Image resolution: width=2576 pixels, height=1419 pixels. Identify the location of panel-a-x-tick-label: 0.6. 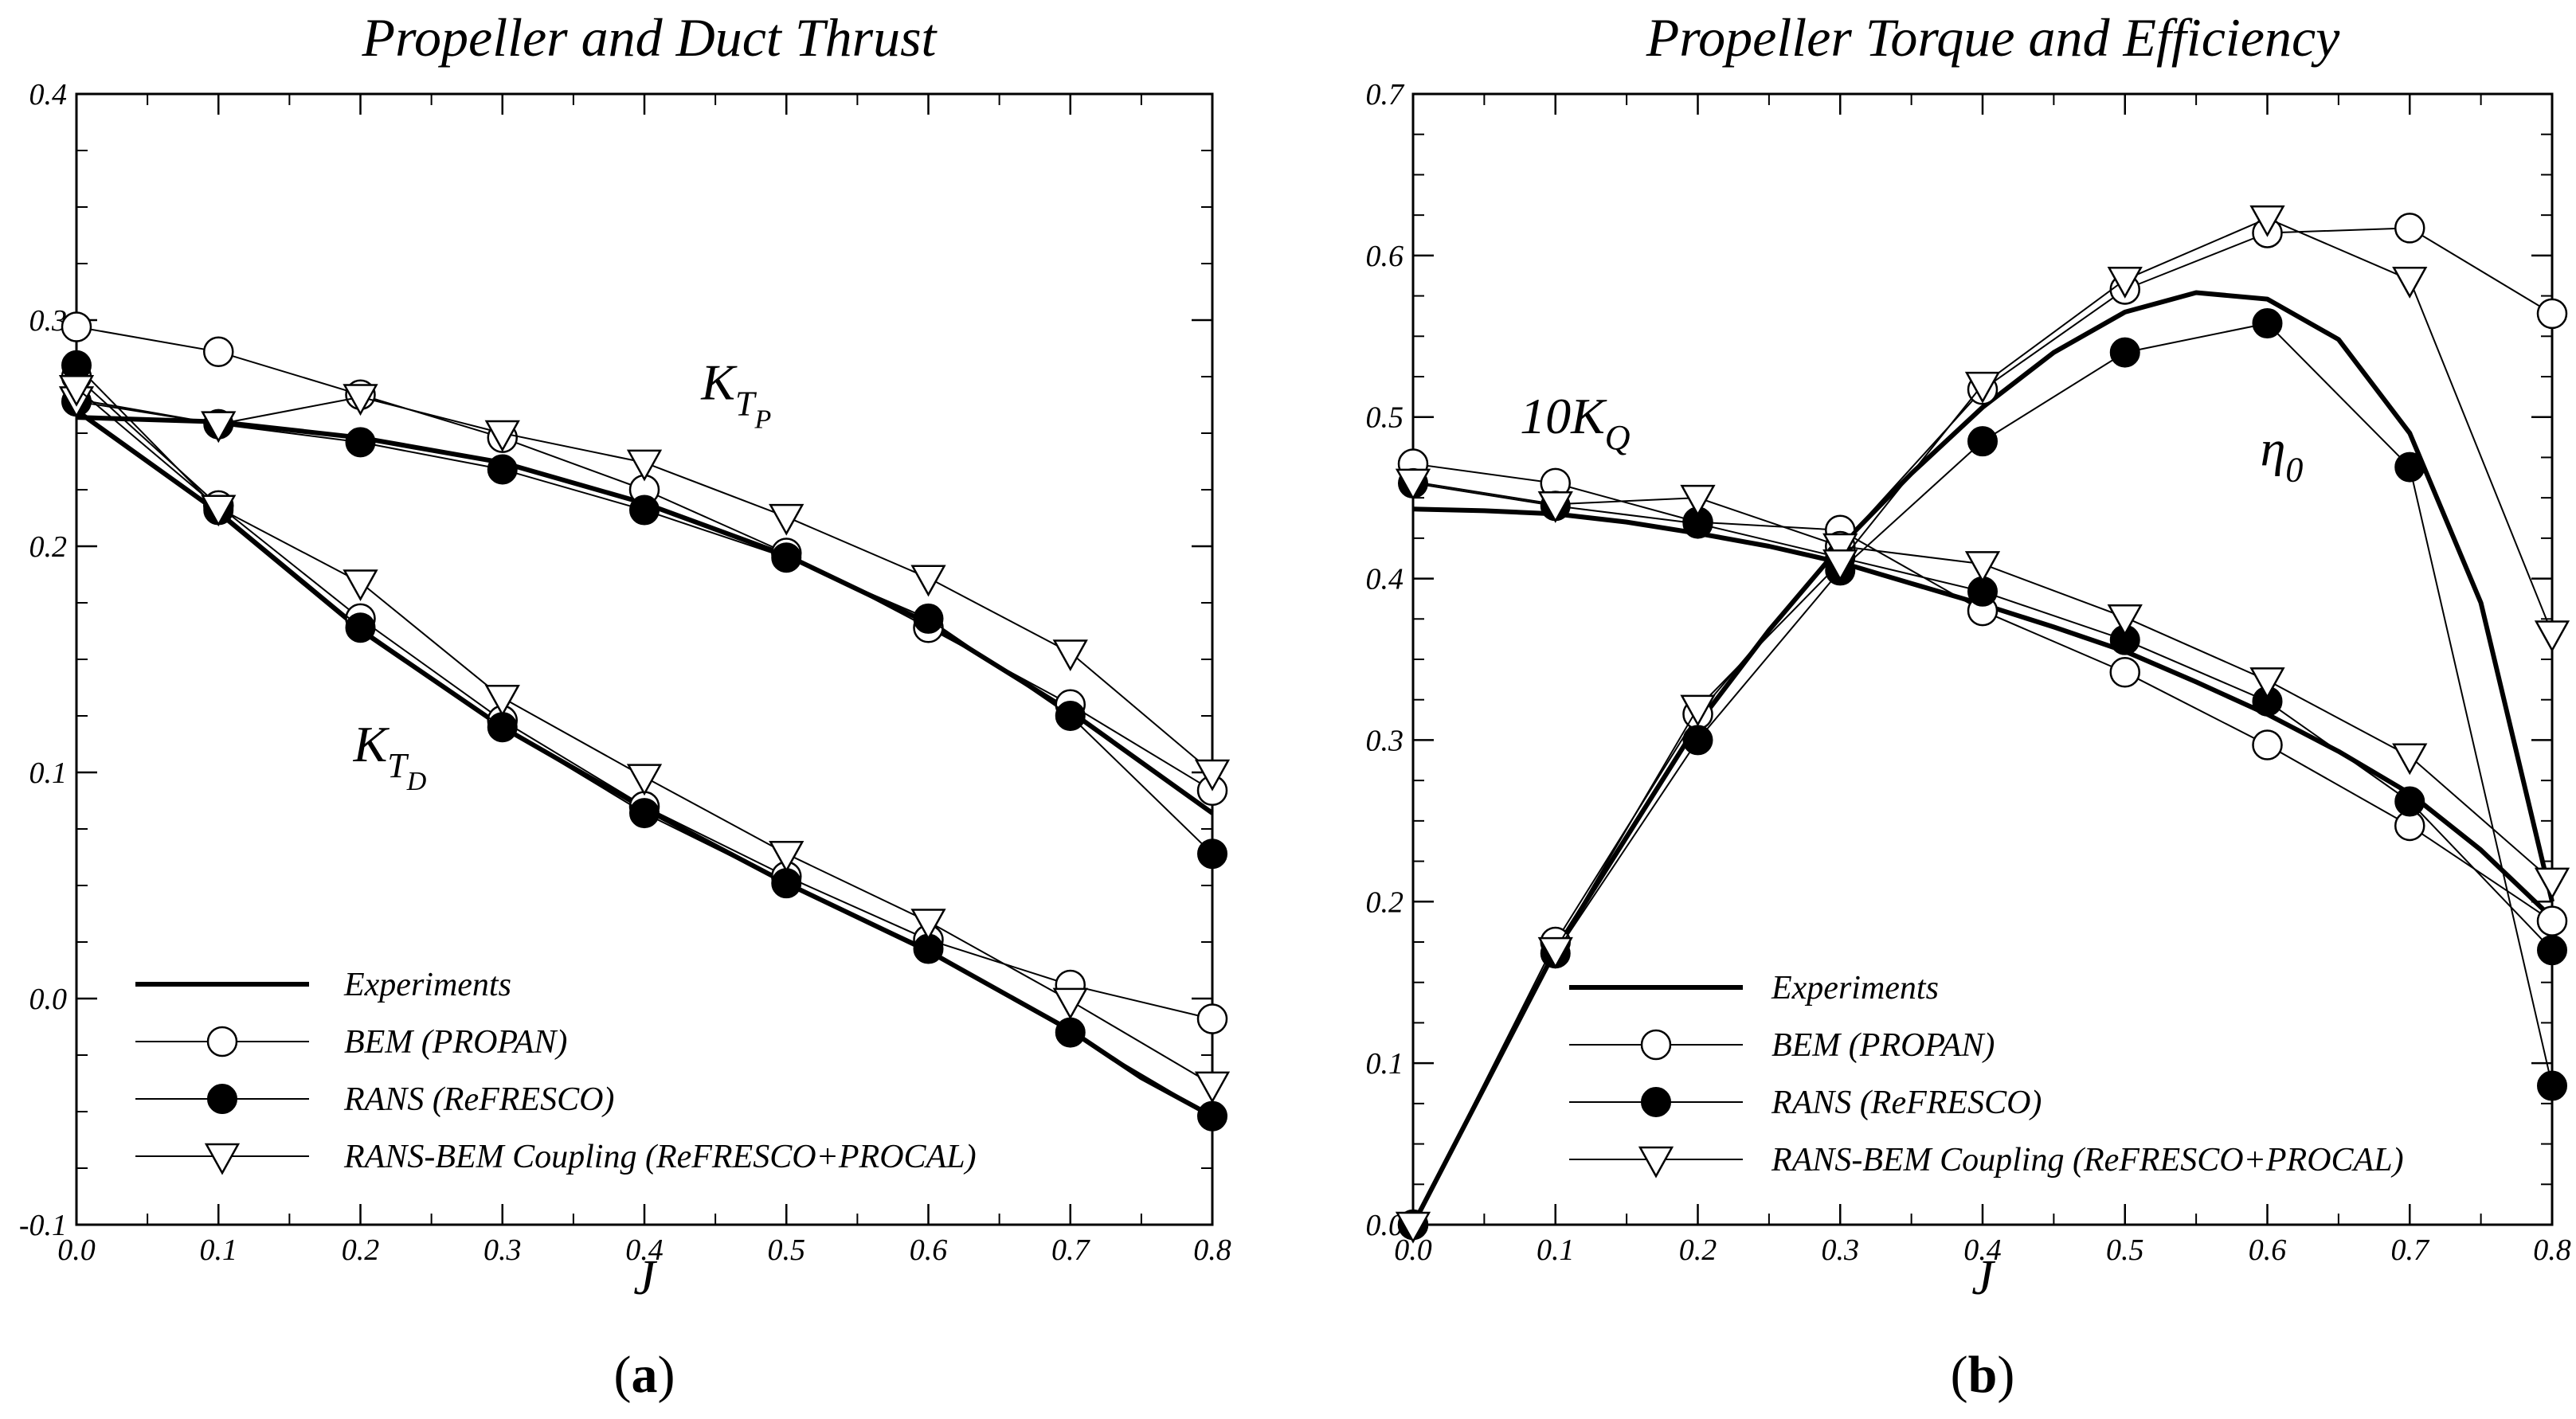
(929, 1250).